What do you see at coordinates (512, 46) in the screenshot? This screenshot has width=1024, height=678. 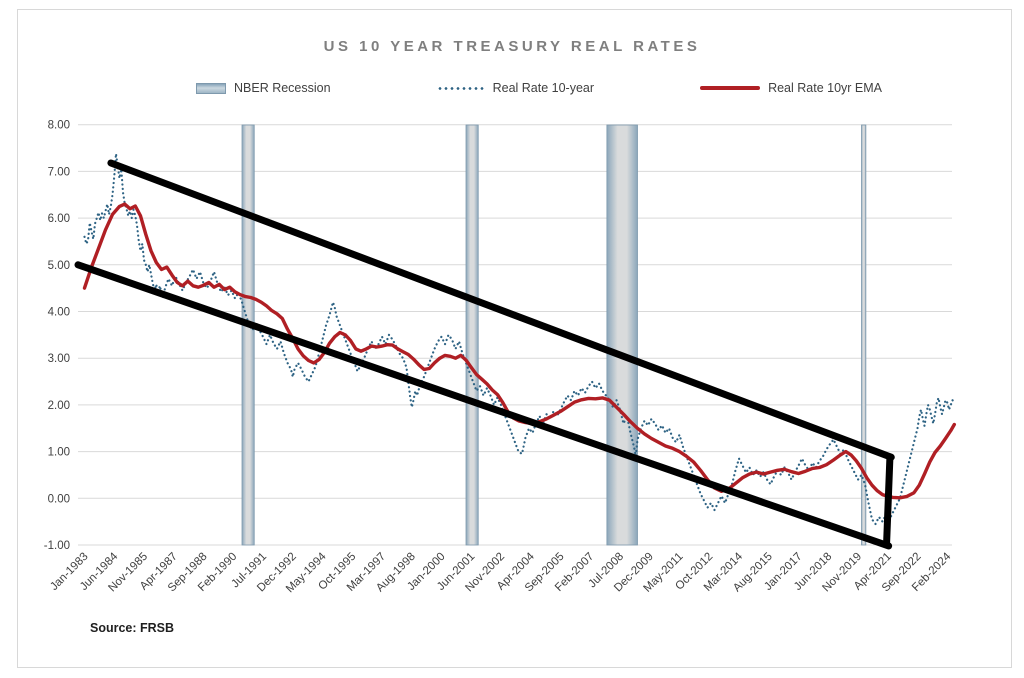 I see `chart-title: US 10 YEAR TREASURY REAL RATES` at bounding box center [512, 46].